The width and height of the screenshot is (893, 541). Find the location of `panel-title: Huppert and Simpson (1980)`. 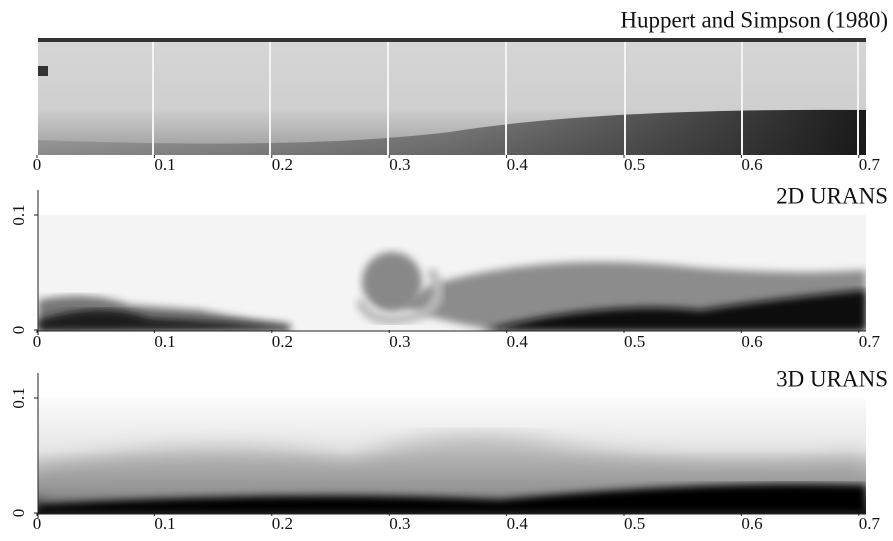

panel-title: Huppert and Simpson (1980) is located at coordinates (754, 19).